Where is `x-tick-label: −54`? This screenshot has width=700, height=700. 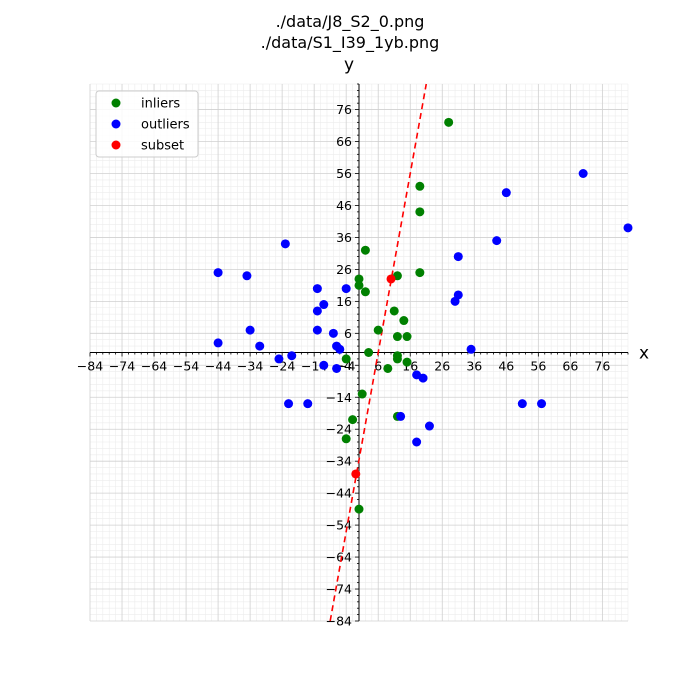 x-tick-label: −54 is located at coordinates (186, 366).